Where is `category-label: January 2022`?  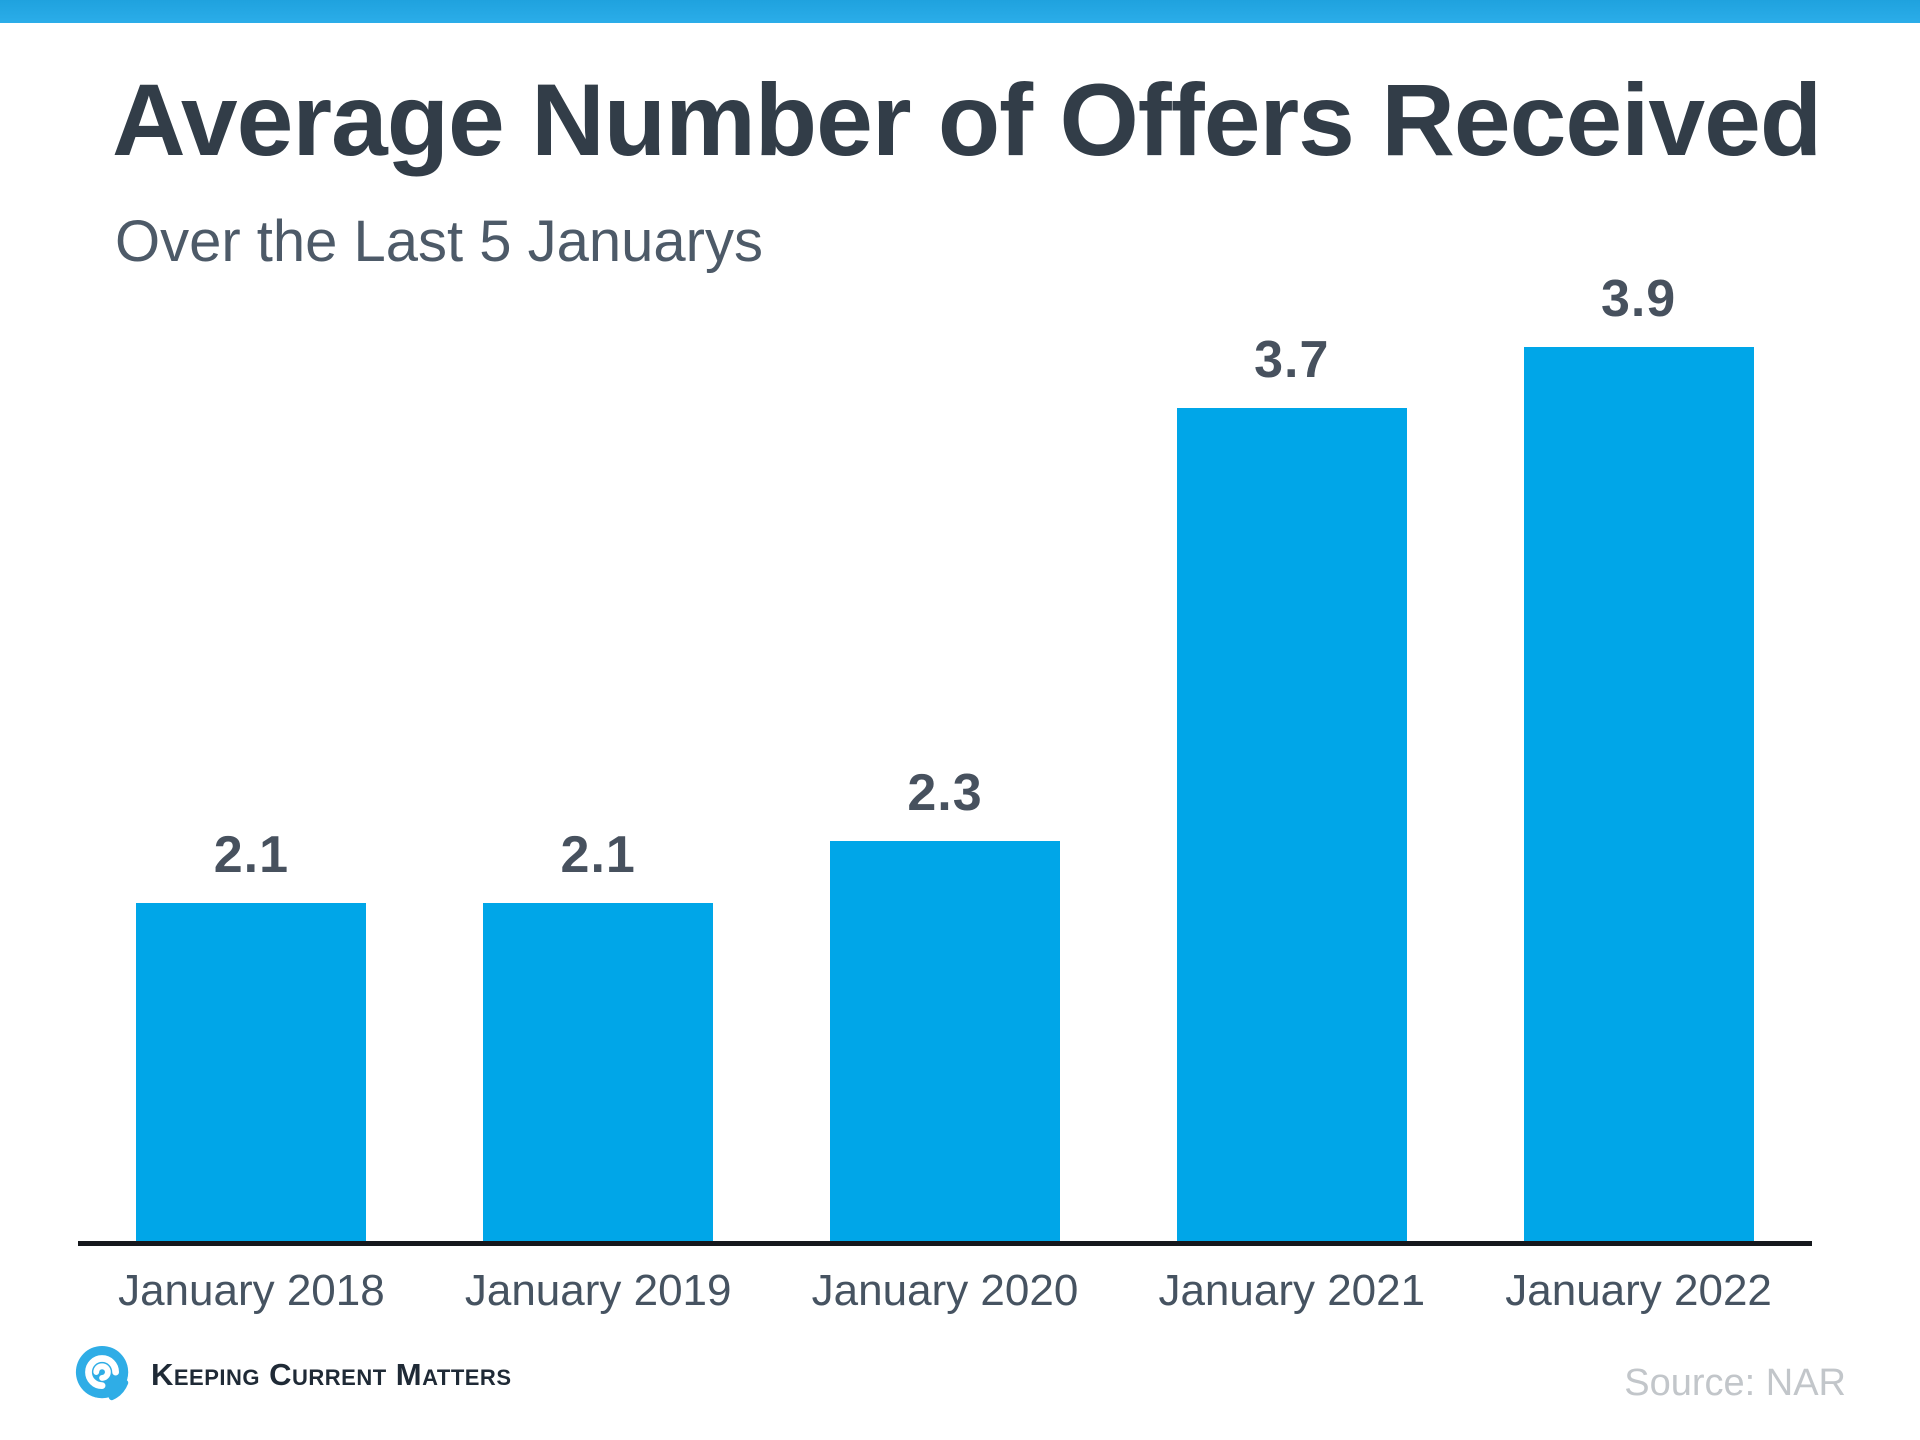
category-label: January 2022 is located at coordinates (1638, 1290).